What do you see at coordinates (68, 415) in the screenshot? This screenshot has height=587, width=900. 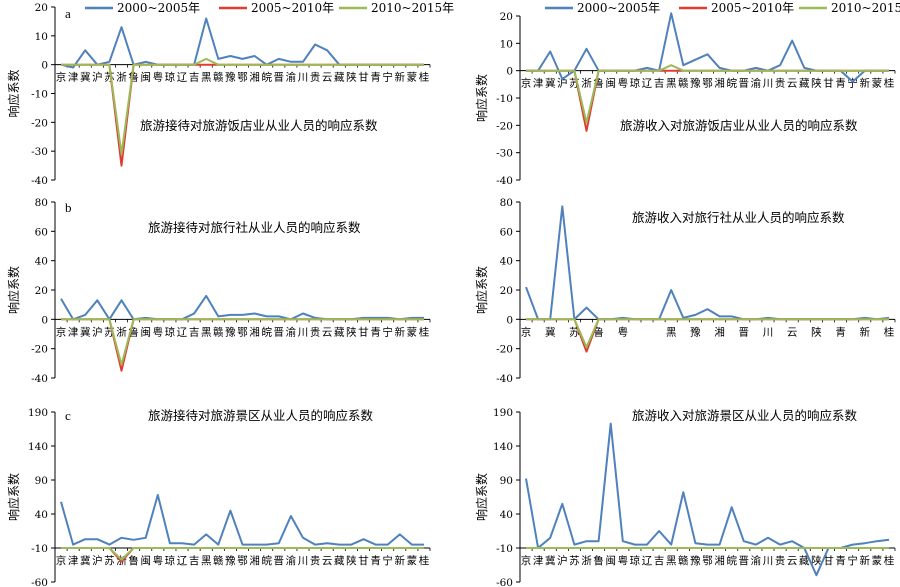 I see `panel-label: c` at bounding box center [68, 415].